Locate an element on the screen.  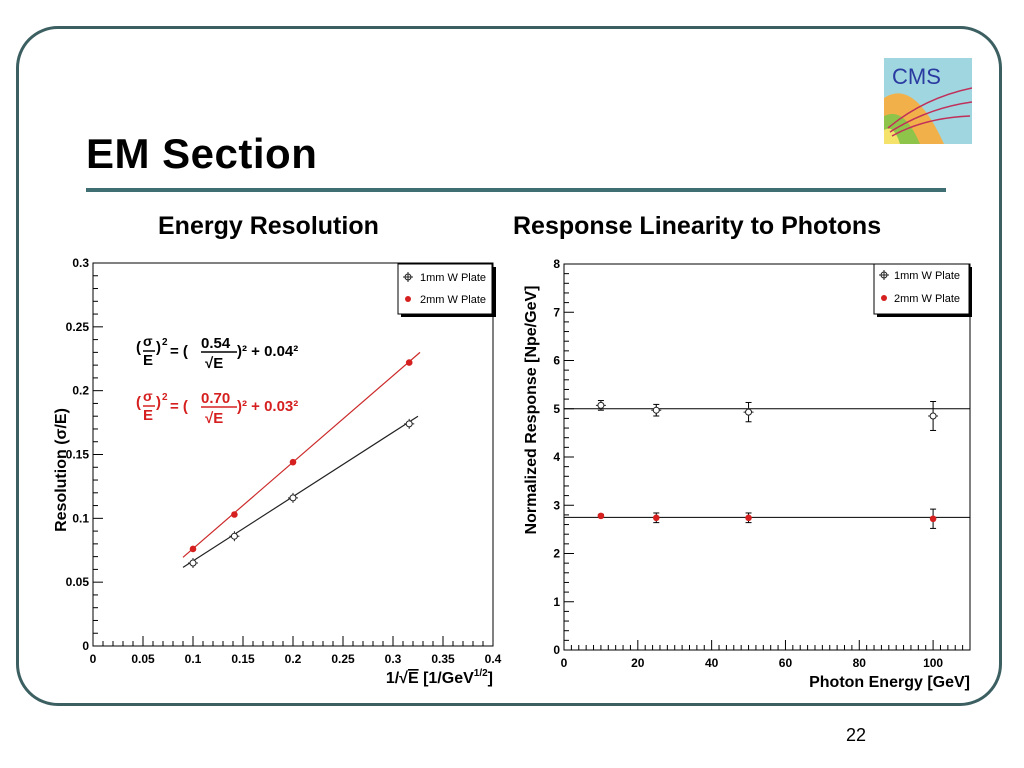
x-tick-label: 0.4 is located at coordinates (493, 659).